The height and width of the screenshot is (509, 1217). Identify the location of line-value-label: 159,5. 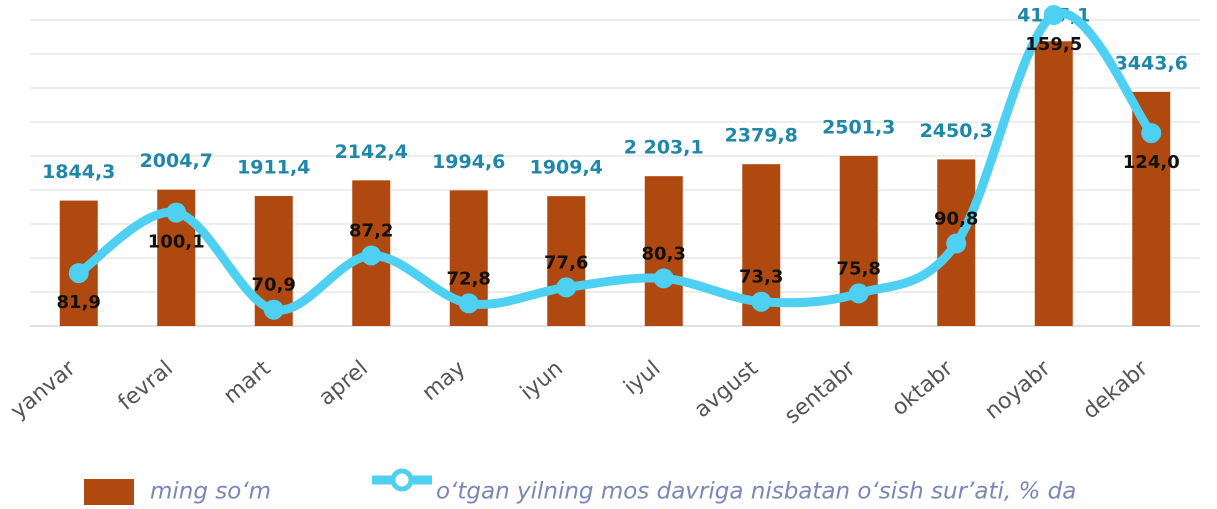
(1053, 44).